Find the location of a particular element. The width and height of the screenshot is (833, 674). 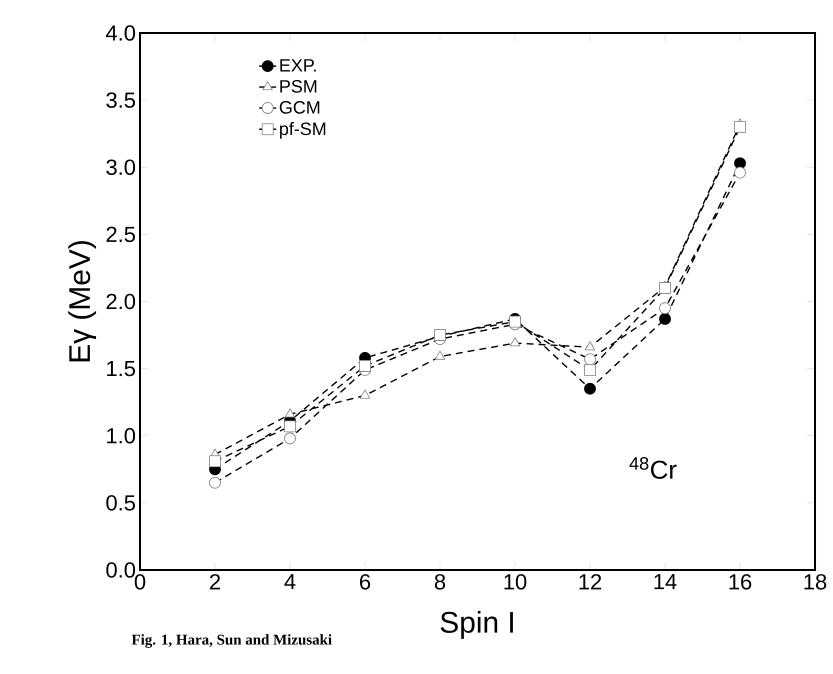

x-tick-label: 8 is located at coordinates (440, 582).